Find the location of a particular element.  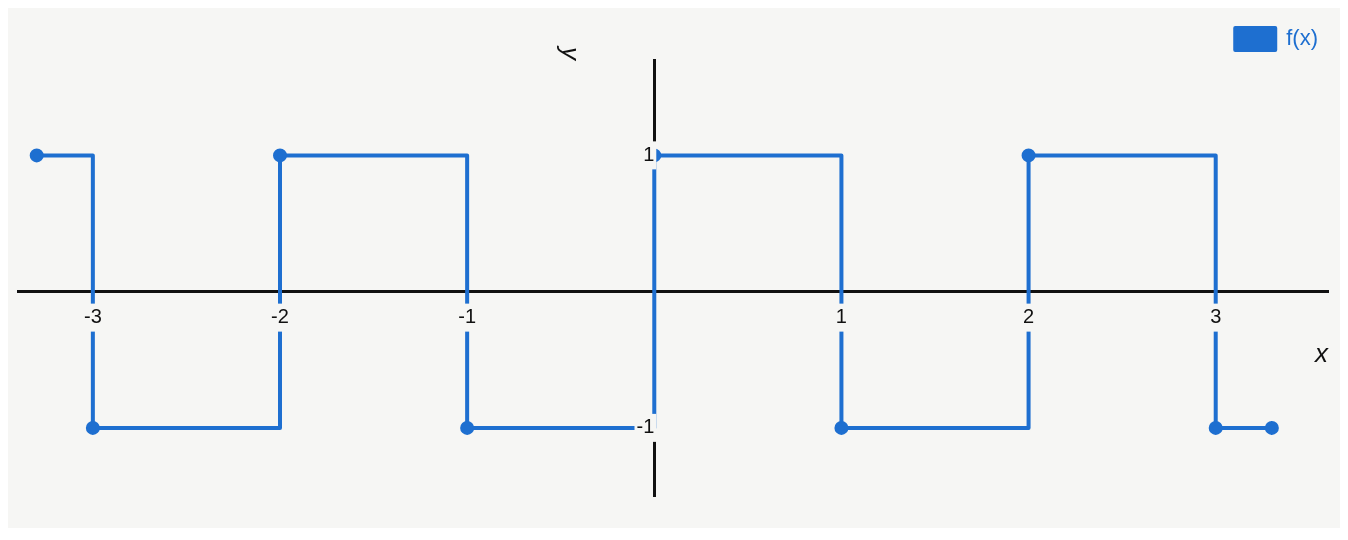

y-axis-title: y is located at coordinates (570, 53).